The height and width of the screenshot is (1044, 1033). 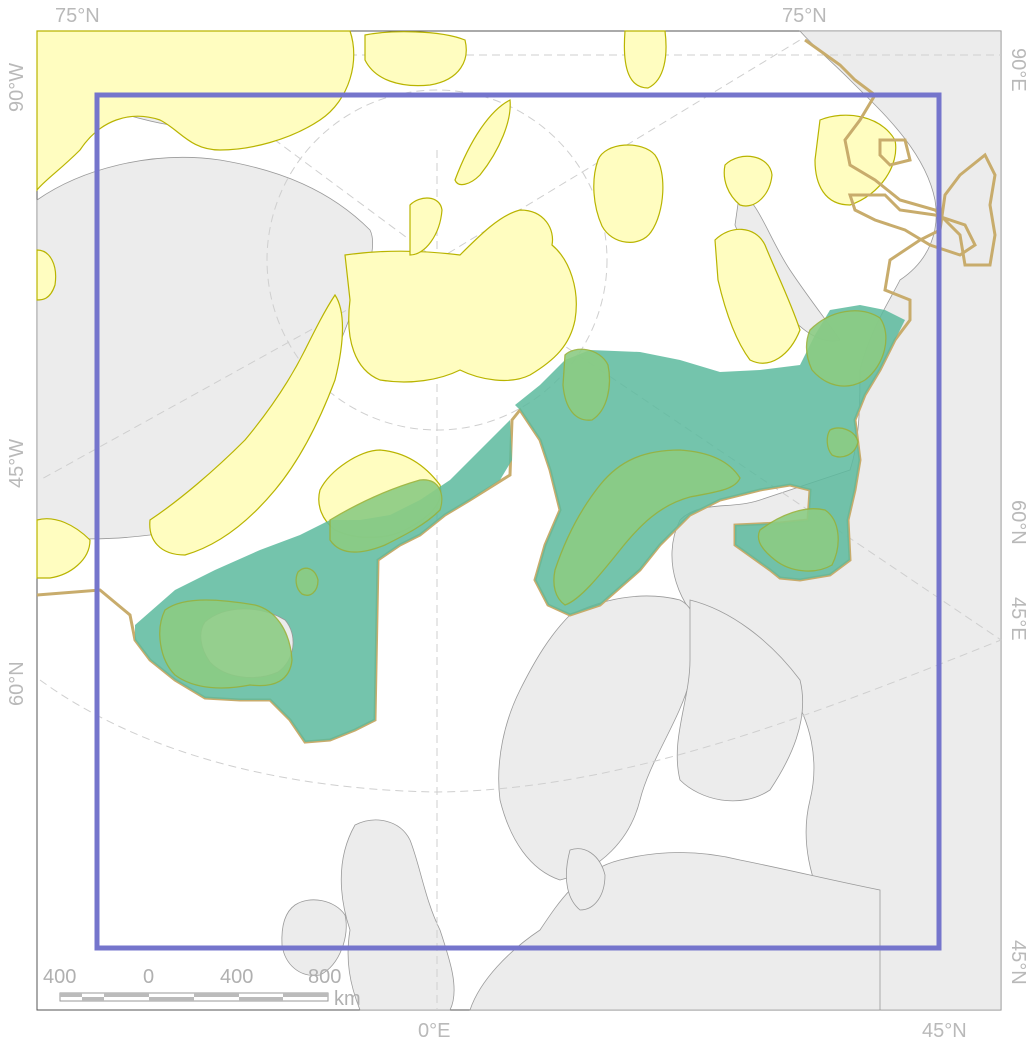 What do you see at coordinates (1018, 619) in the screenshot?
I see `label-right-45e: 45°E` at bounding box center [1018, 619].